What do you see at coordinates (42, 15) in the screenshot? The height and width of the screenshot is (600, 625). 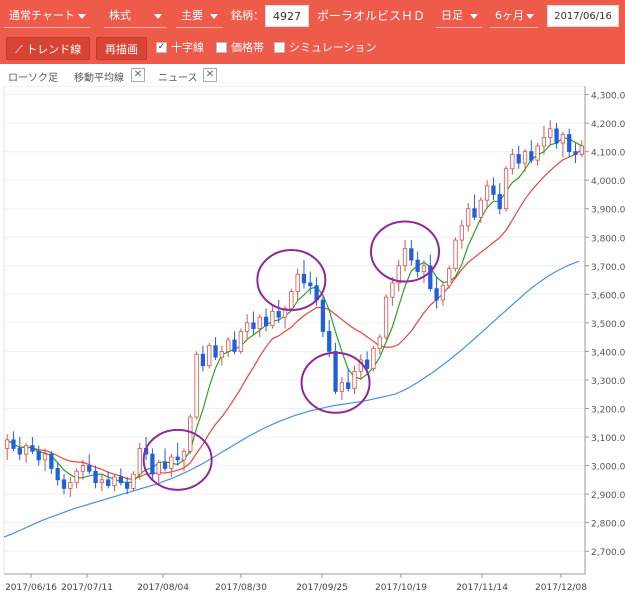 I see `chart-type-label: 通常チャート` at bounding box center [42, 15].